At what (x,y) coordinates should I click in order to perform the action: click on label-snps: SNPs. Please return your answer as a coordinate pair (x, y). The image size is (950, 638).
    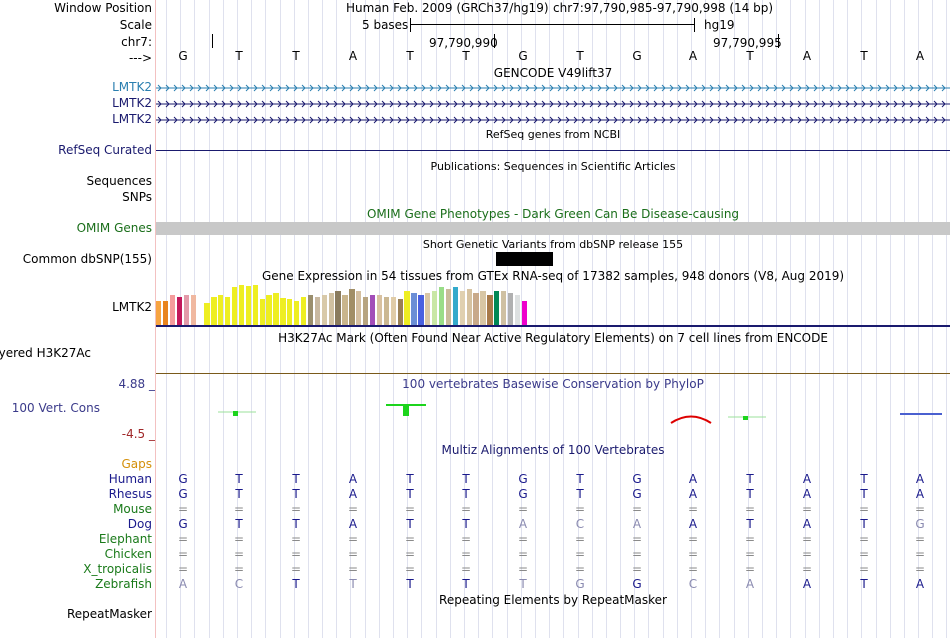
    Looking at the image, I should click on (137, 197).